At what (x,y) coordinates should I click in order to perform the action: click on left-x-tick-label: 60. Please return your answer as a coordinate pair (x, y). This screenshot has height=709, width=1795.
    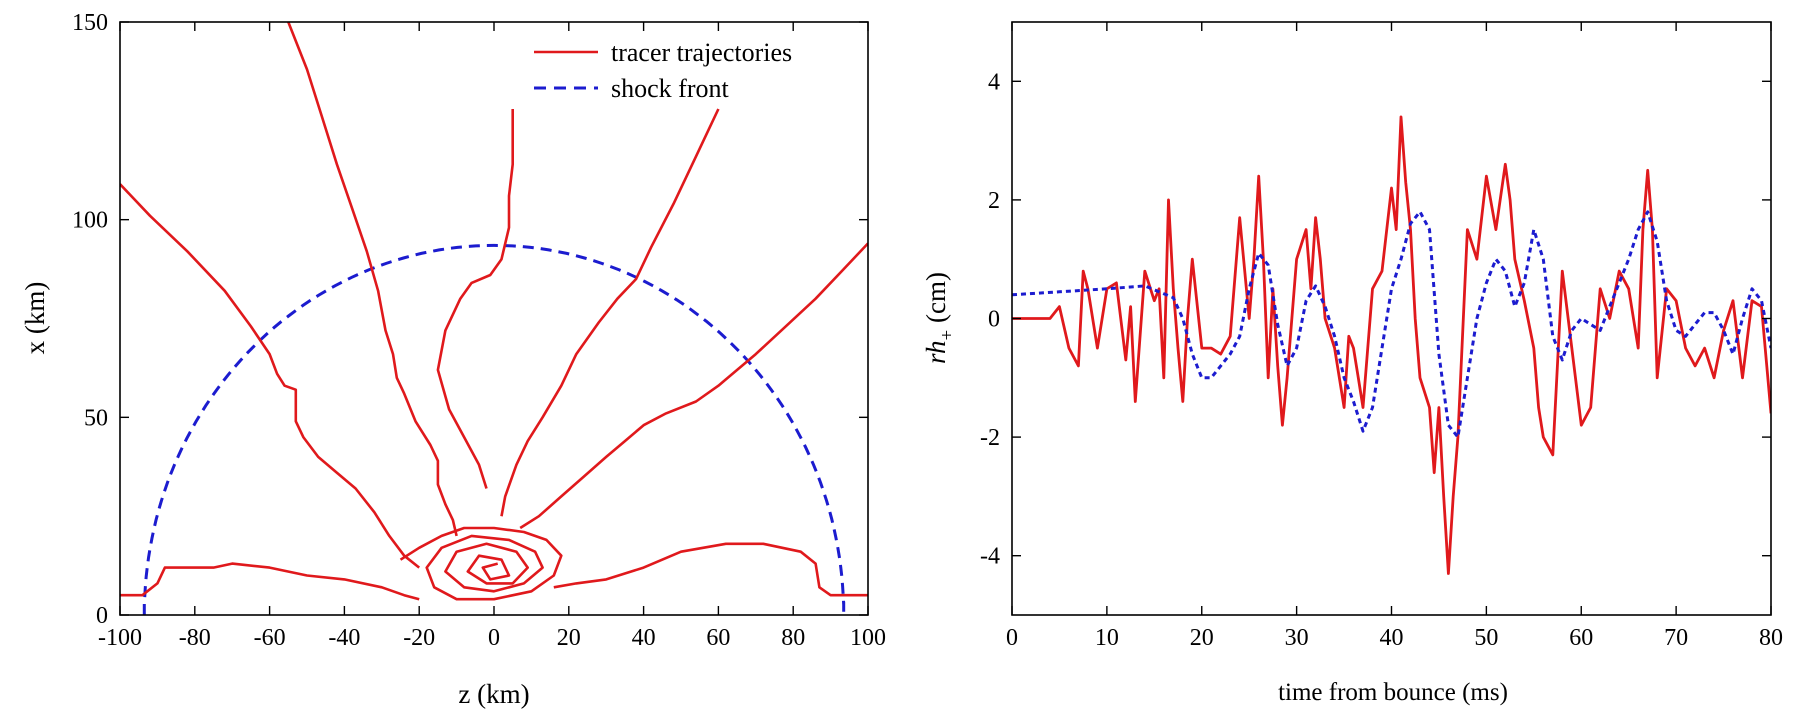
    Looking at the image, I should click on (718, 638).